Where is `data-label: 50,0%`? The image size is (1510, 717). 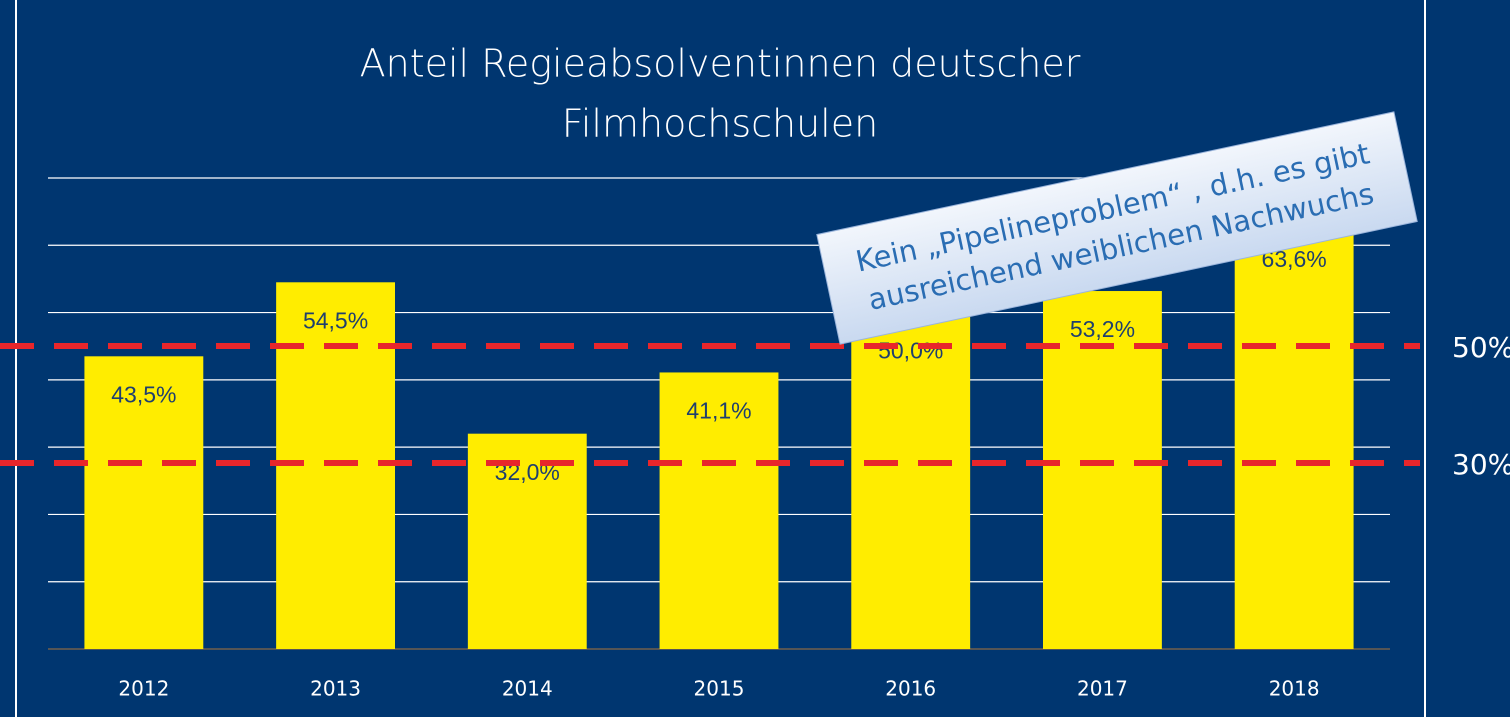 data-label: 50,0% is located at coordinates (910, 351).